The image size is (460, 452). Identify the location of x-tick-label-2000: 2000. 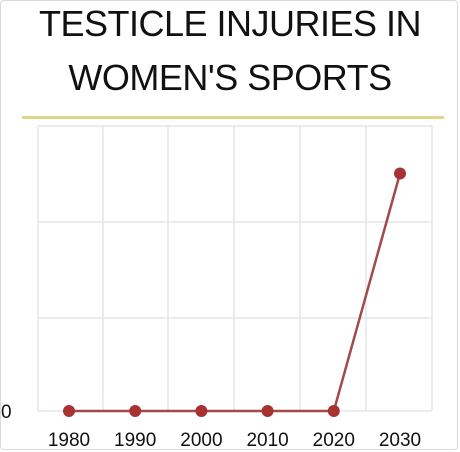
(201, 440).